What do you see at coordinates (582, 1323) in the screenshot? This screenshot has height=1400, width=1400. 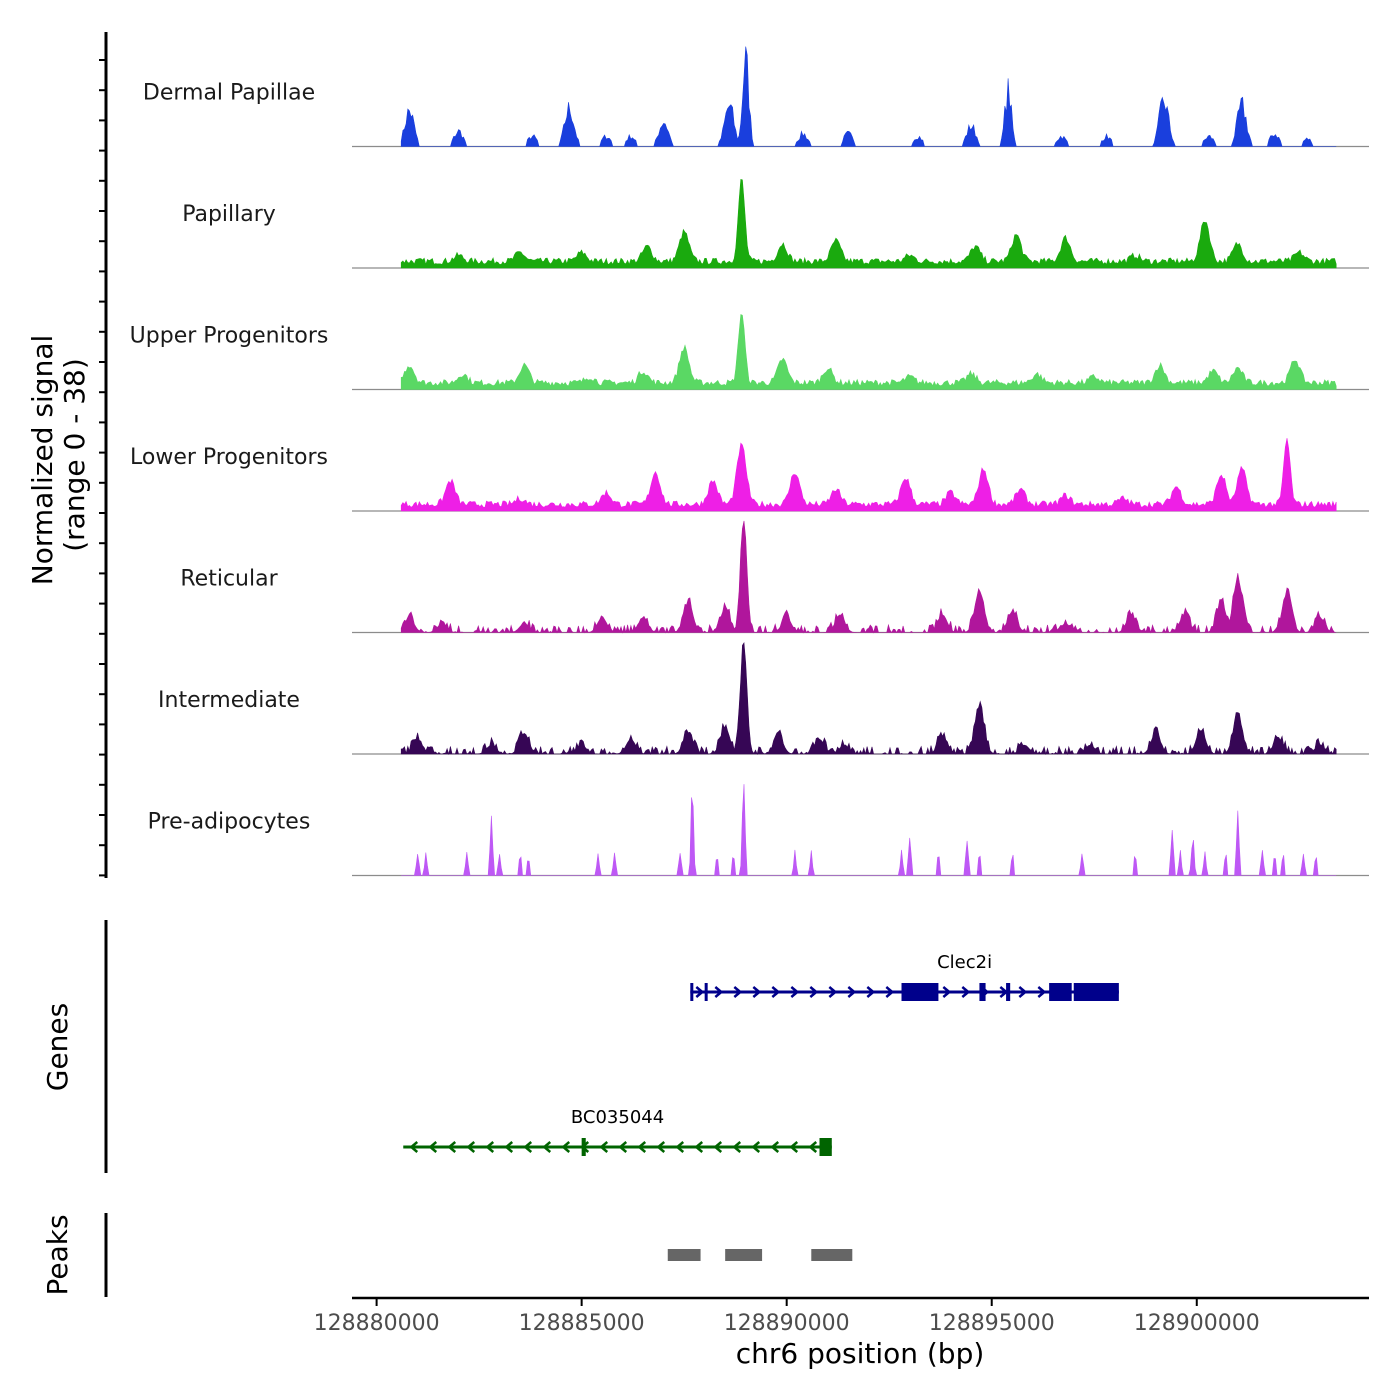 I see `x-tick-label: 128885000` at bounding box center [582, 1323].